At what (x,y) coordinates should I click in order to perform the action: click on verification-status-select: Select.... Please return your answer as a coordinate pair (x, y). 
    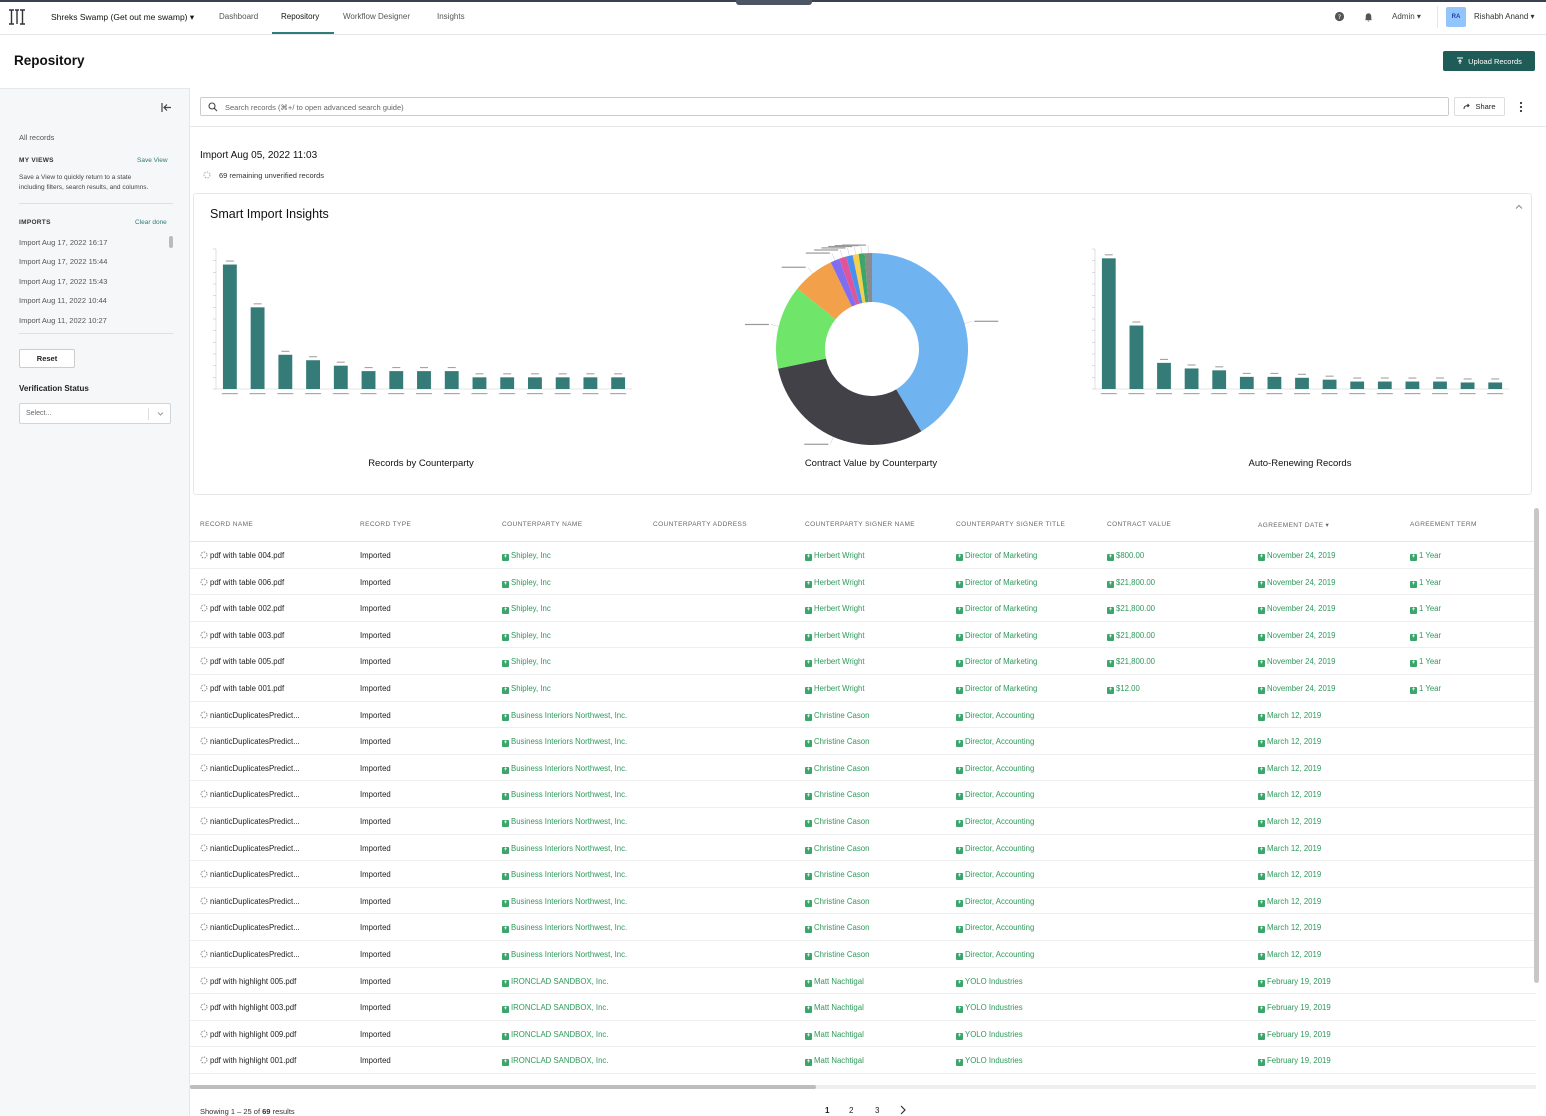
    Looking at the image, I should click on (95, 413).